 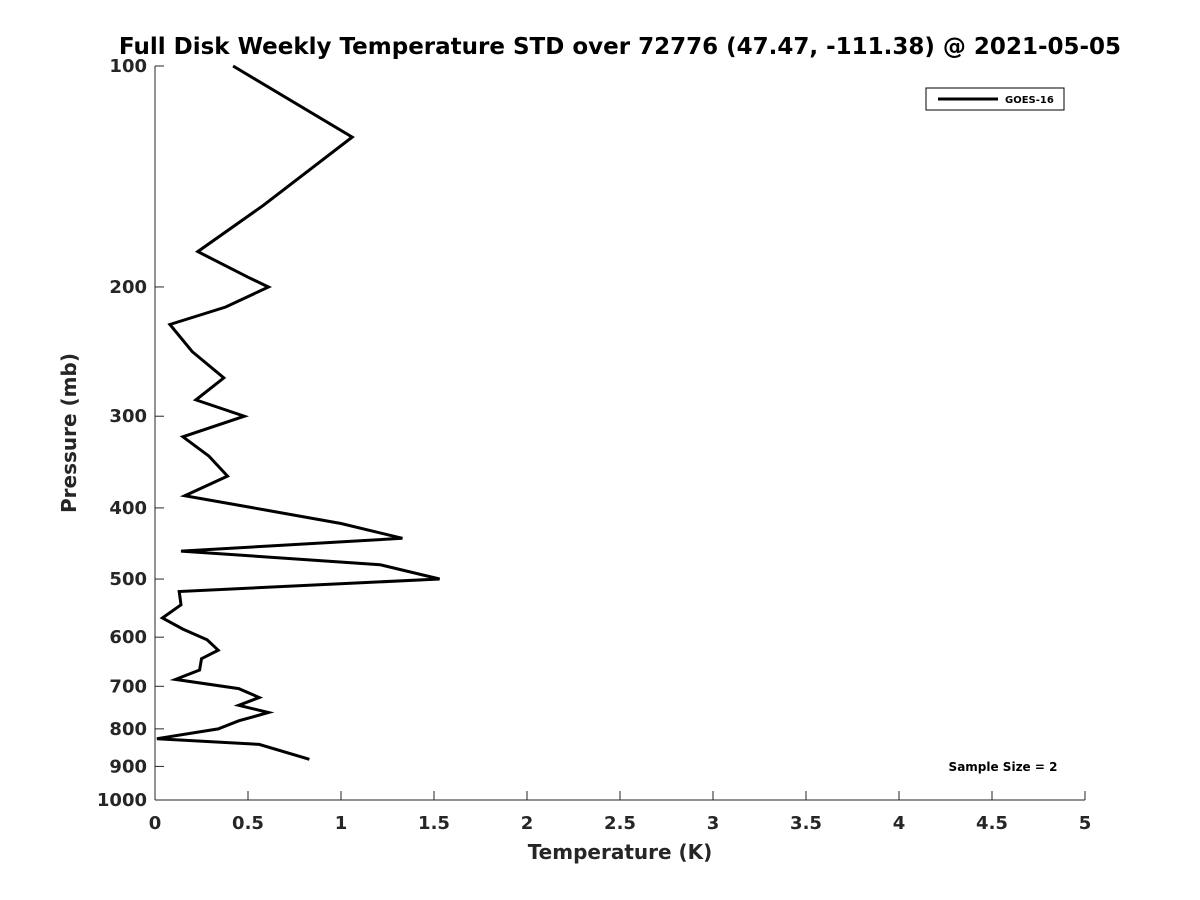 I want to click on y-tick-label: 300, so click(x=128, y=416).